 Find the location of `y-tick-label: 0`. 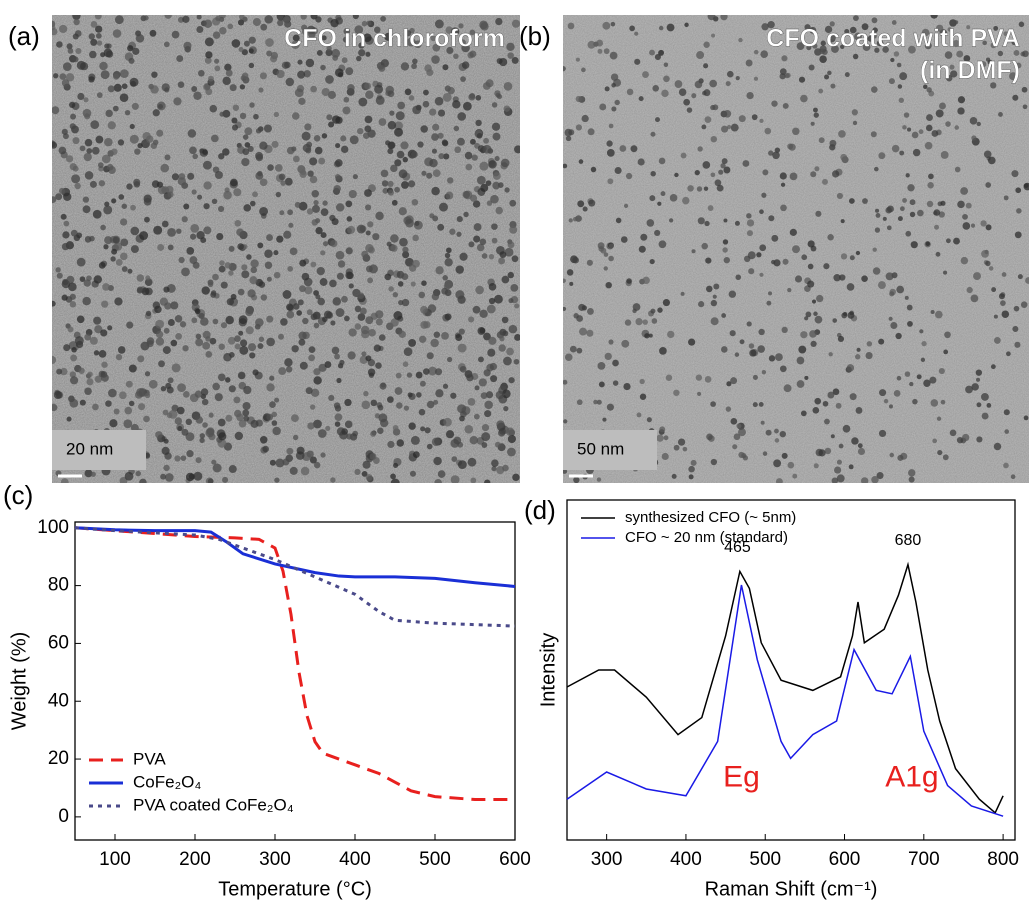

y-tick-label: 0 is located at coordinates (63, 816).